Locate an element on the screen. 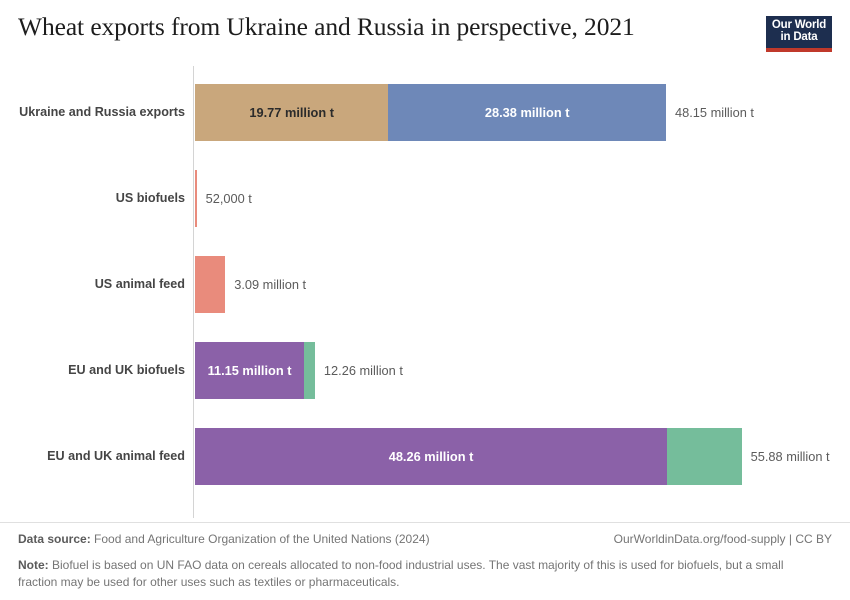 The width and height of the screenshot is (850, 600). bar-total-label: 3.09 million t is located at coordinates (270, 284).